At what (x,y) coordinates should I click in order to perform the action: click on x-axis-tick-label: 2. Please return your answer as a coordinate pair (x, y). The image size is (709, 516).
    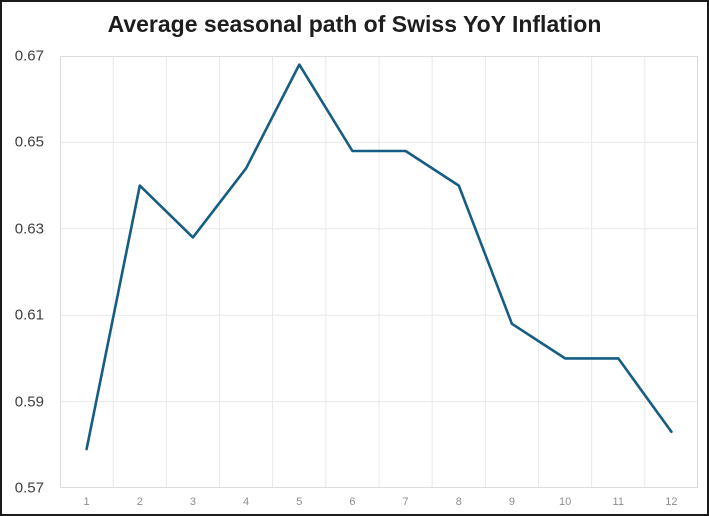
    Looking at the image, I should click on (139, 502).